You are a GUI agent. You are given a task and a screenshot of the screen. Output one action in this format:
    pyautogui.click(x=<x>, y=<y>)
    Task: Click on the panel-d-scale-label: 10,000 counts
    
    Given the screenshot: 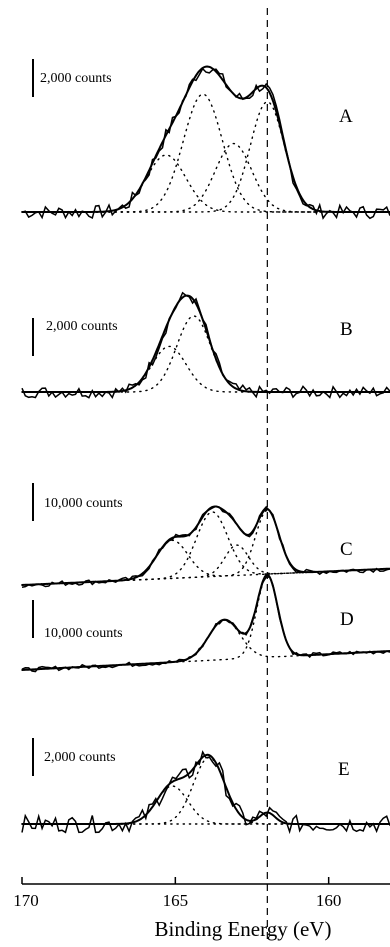 What is the action you would take?
    pyautogui.click(x=83, y=633)
    